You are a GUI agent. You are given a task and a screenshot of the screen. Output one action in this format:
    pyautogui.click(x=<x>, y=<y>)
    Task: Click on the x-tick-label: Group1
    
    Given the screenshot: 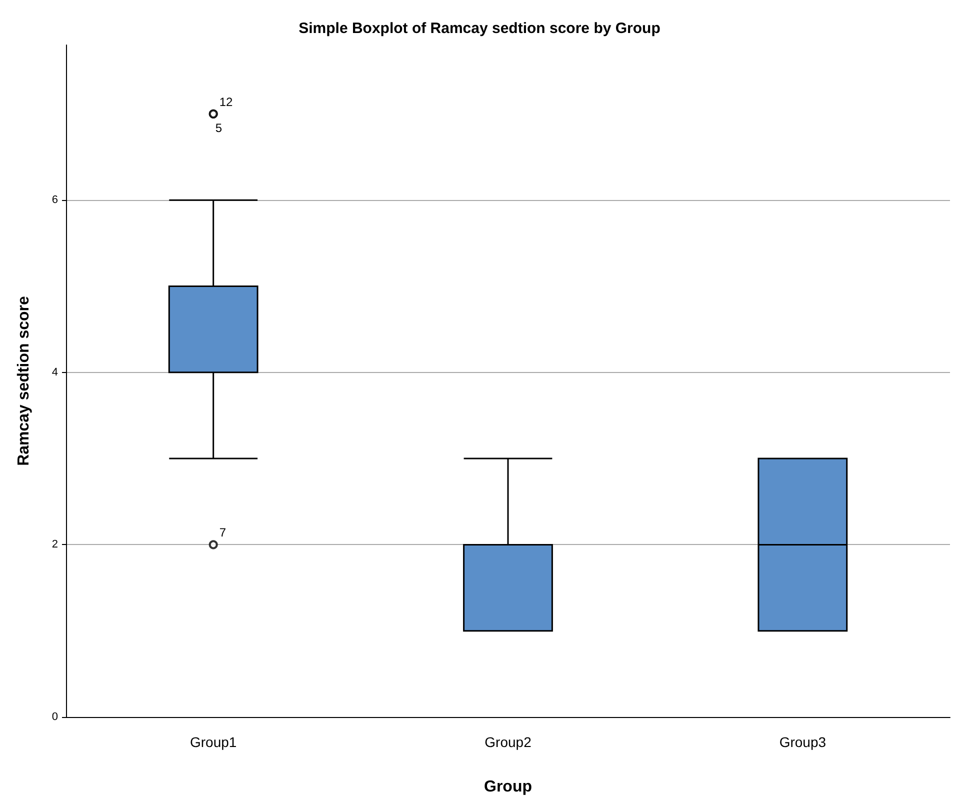 What is the action you would take?
    pyautogui.click(x=213, y=742)
    